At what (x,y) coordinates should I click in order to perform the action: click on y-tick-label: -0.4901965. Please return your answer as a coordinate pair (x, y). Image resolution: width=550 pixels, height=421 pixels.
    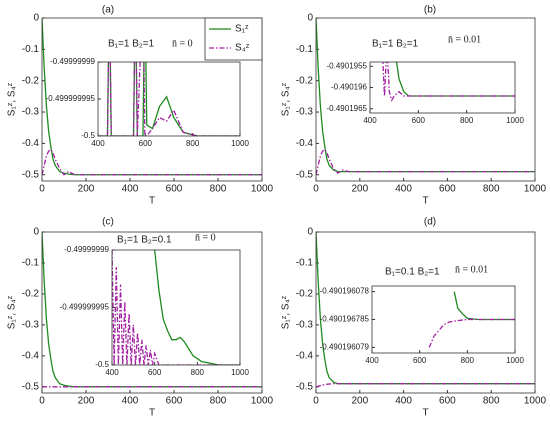
    Looking at the image, I should click on (347, 108).